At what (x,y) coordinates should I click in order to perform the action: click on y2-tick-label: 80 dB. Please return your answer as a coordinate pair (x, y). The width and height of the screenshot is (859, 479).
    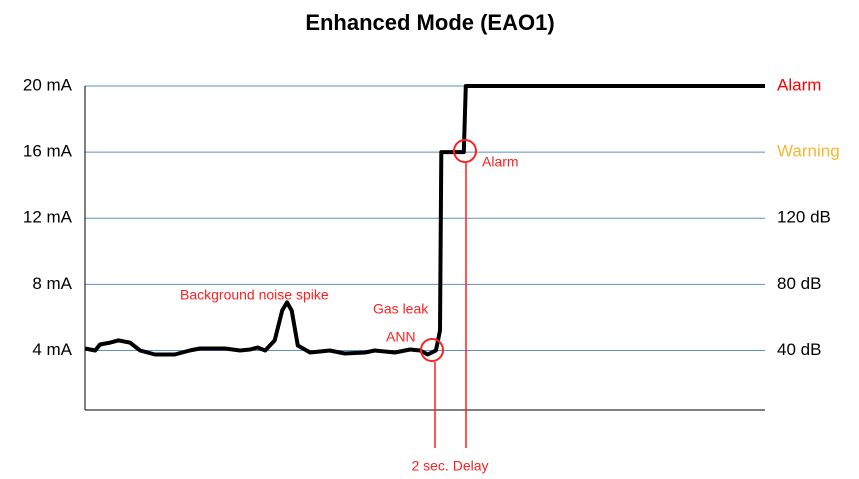
    Looking at the image, I should click on (799, 283).